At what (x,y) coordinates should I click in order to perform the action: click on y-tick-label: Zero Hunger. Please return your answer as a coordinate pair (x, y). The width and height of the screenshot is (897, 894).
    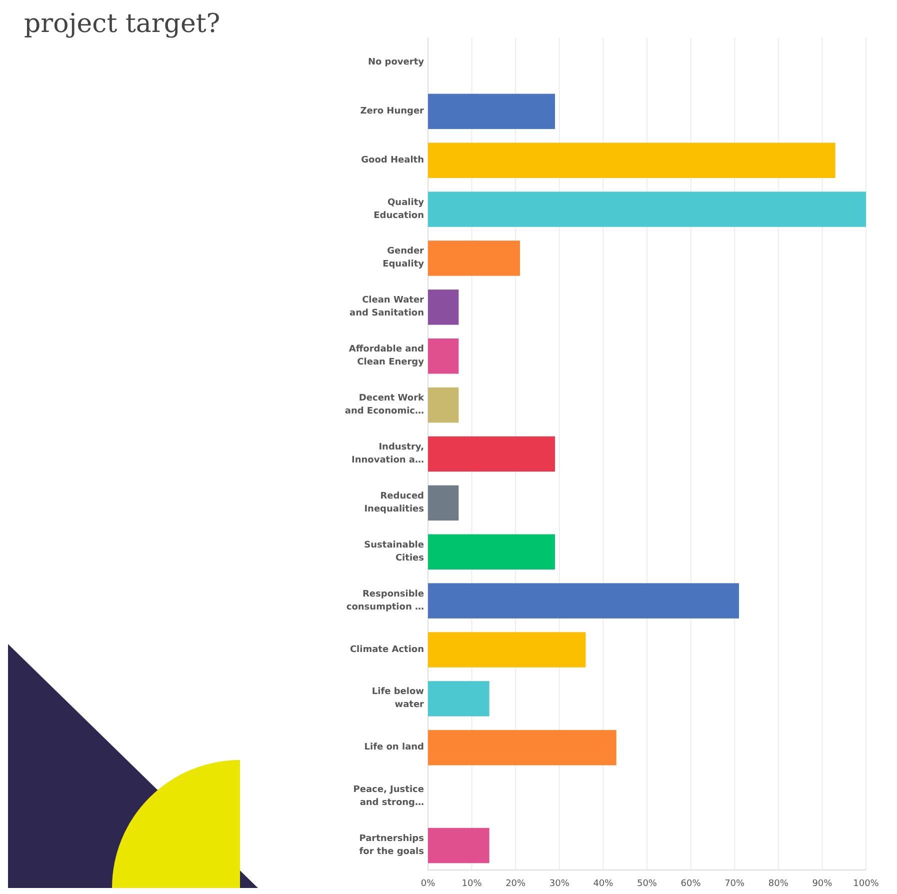
    Looking at the image, I should click on (392, 111).